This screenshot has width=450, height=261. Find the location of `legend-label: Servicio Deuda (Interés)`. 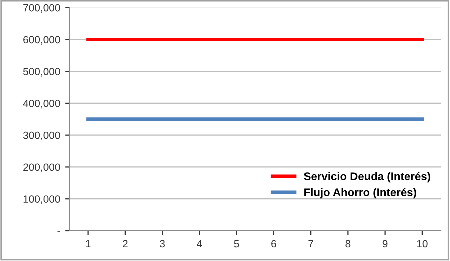

legend-label: Servicio Deuda (Interés) is located at coordinates (367, 177).